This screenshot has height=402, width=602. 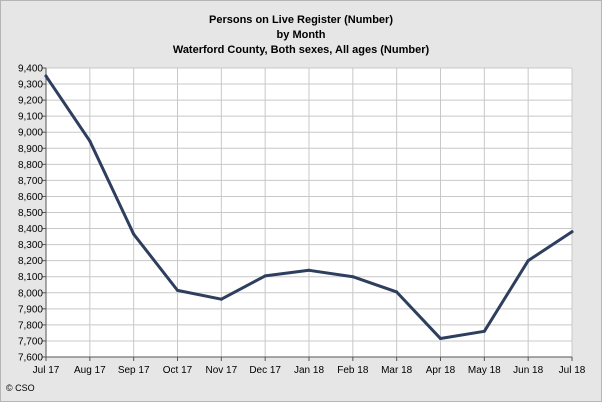 I want to click on y-tick-label: 8,700, so click(x=30, y=181).